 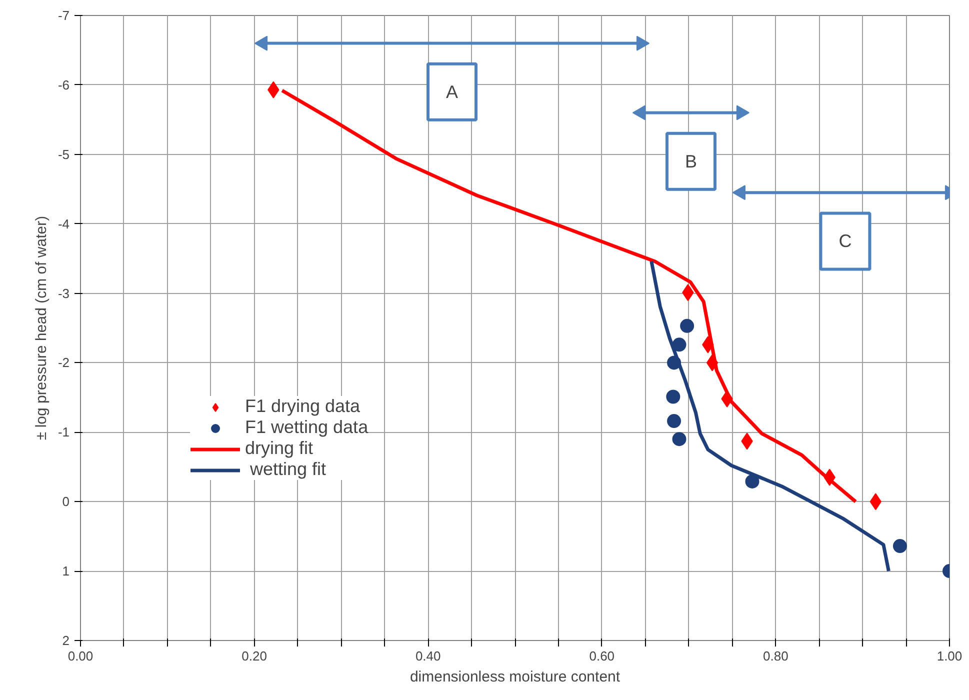 What do you see at coordinates (515, 677) in the screenshot?
I see `x-axis-title: dimensionless moisture content` at bounding box center [515, 677].